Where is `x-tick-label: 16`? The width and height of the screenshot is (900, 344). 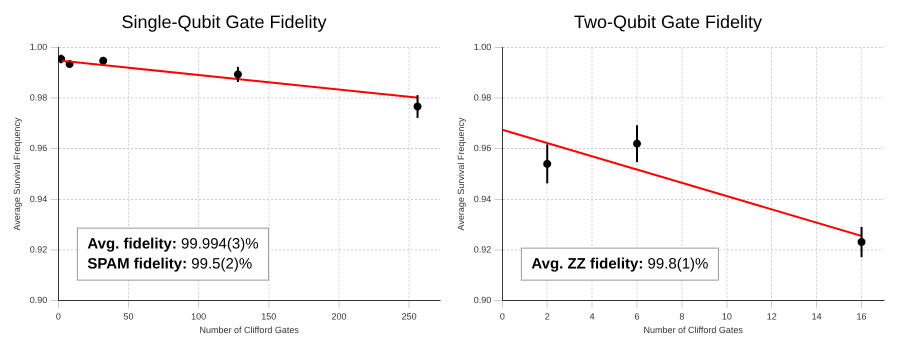 x-tick-label: 16 is located at coordinates (861, 316).